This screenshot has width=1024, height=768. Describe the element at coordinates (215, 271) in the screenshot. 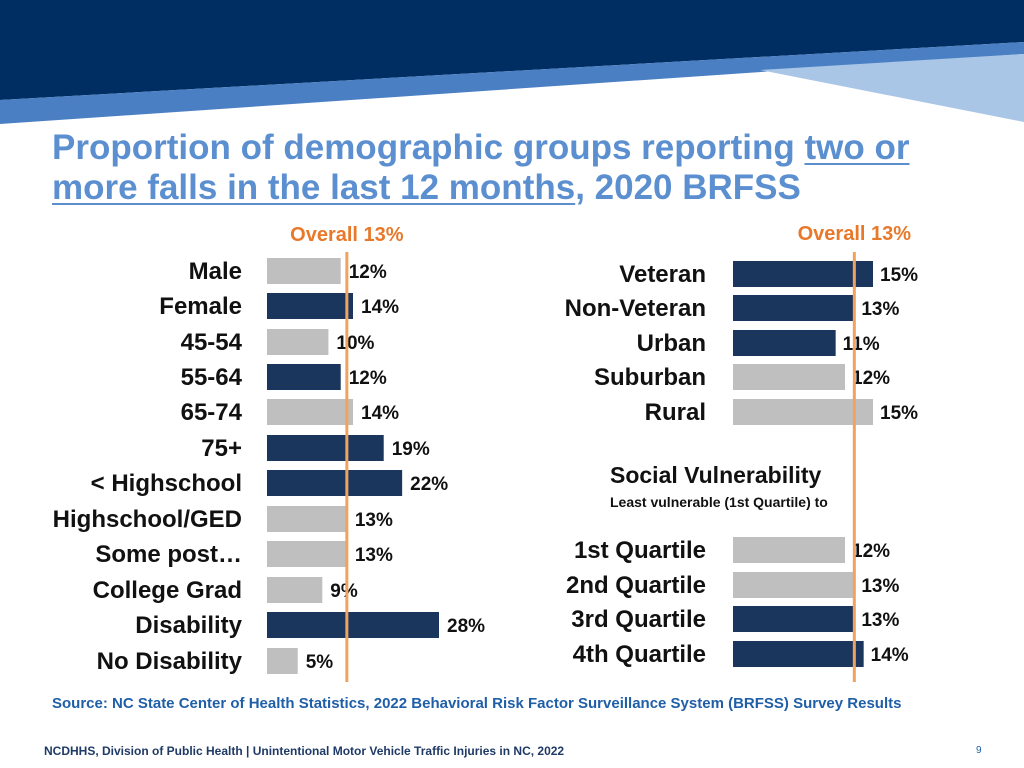

I see `category-label: Male` at that location.